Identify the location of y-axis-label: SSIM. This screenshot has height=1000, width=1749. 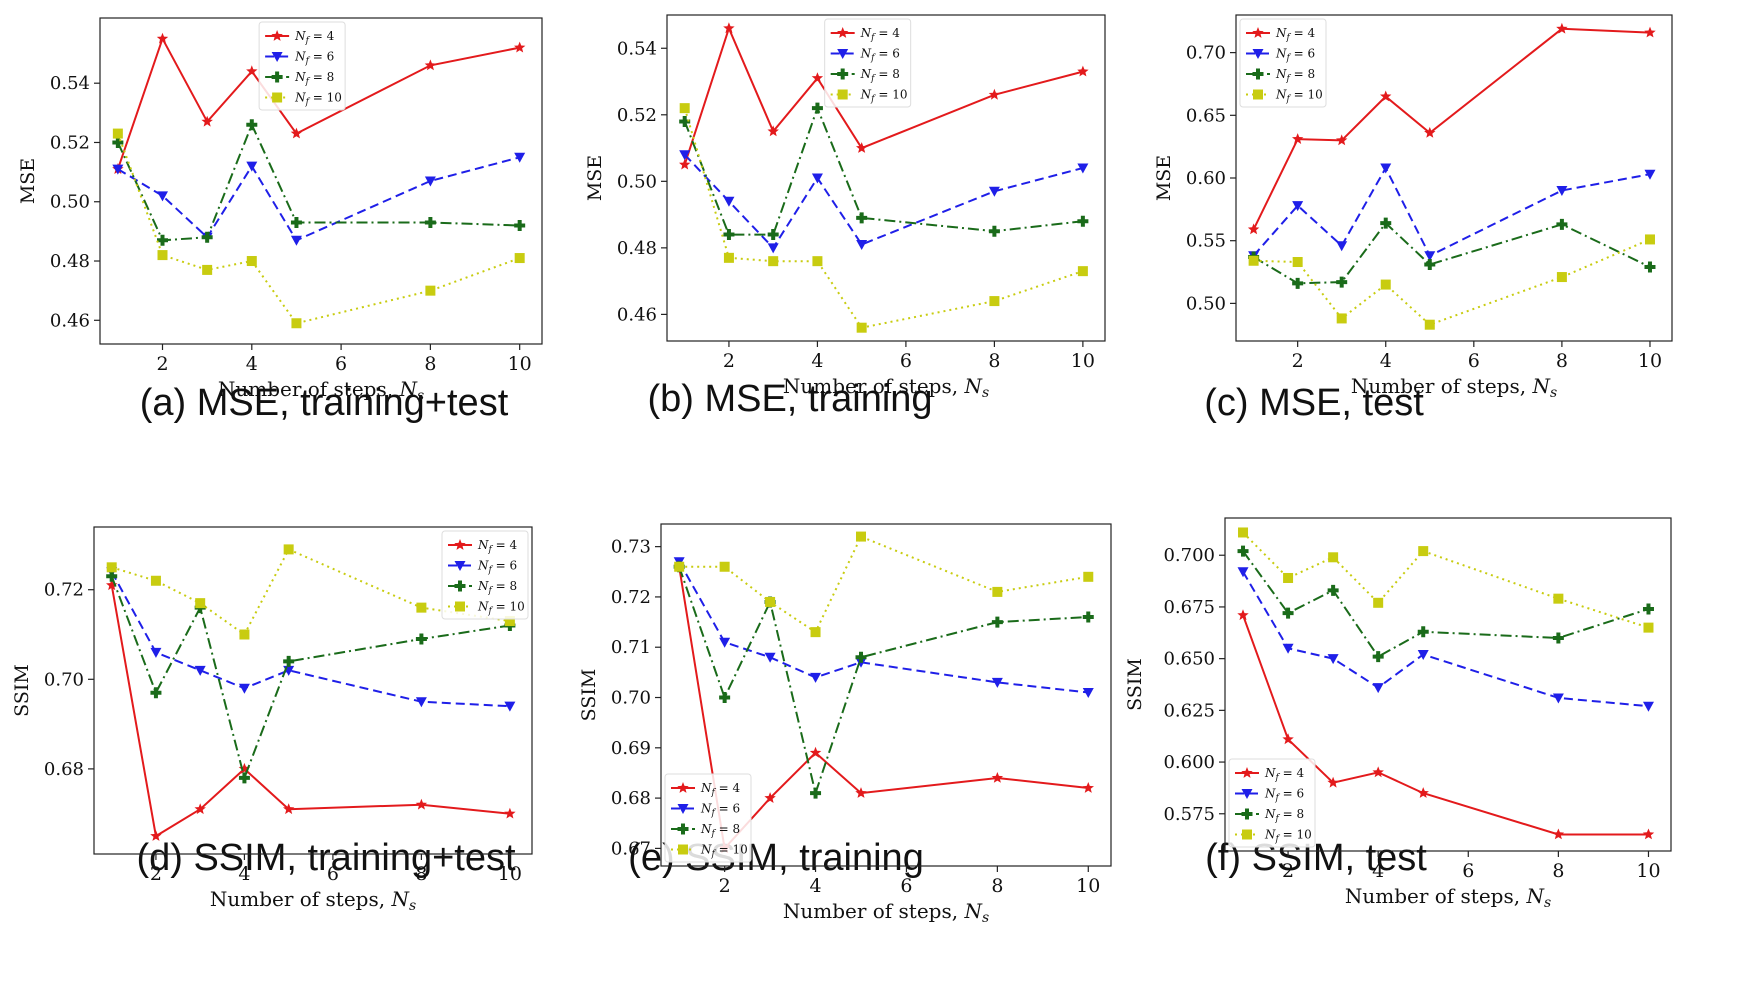
(589, 695).